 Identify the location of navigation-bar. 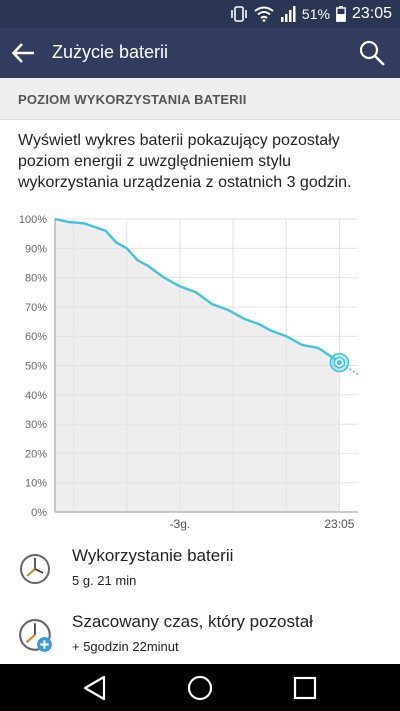
(200, 687).